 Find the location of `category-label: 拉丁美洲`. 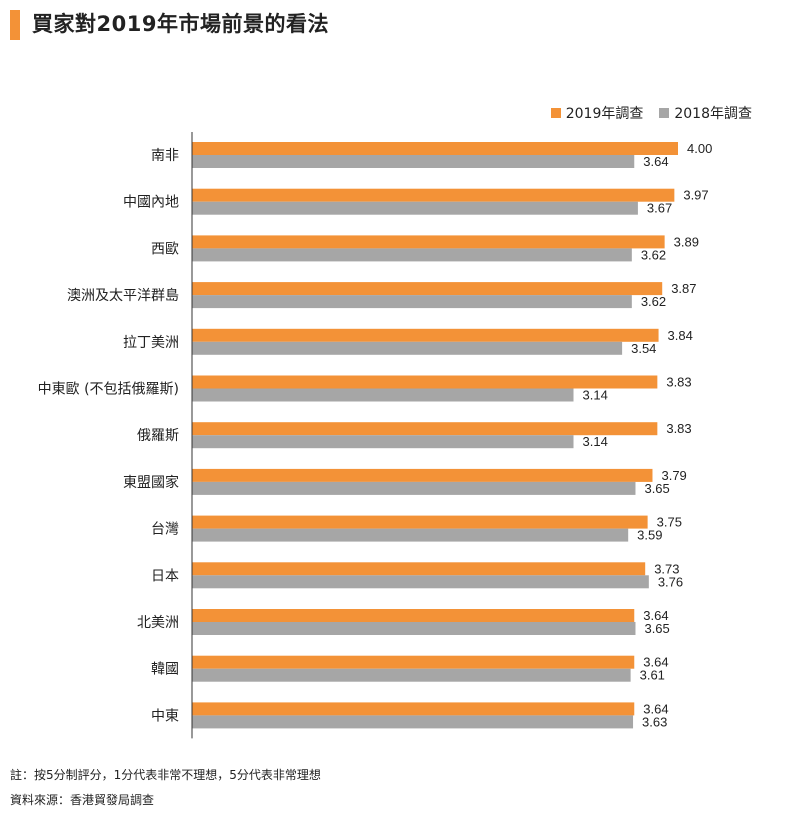

category-label: 拉丁美洲 is located at coordinates (151, 343).